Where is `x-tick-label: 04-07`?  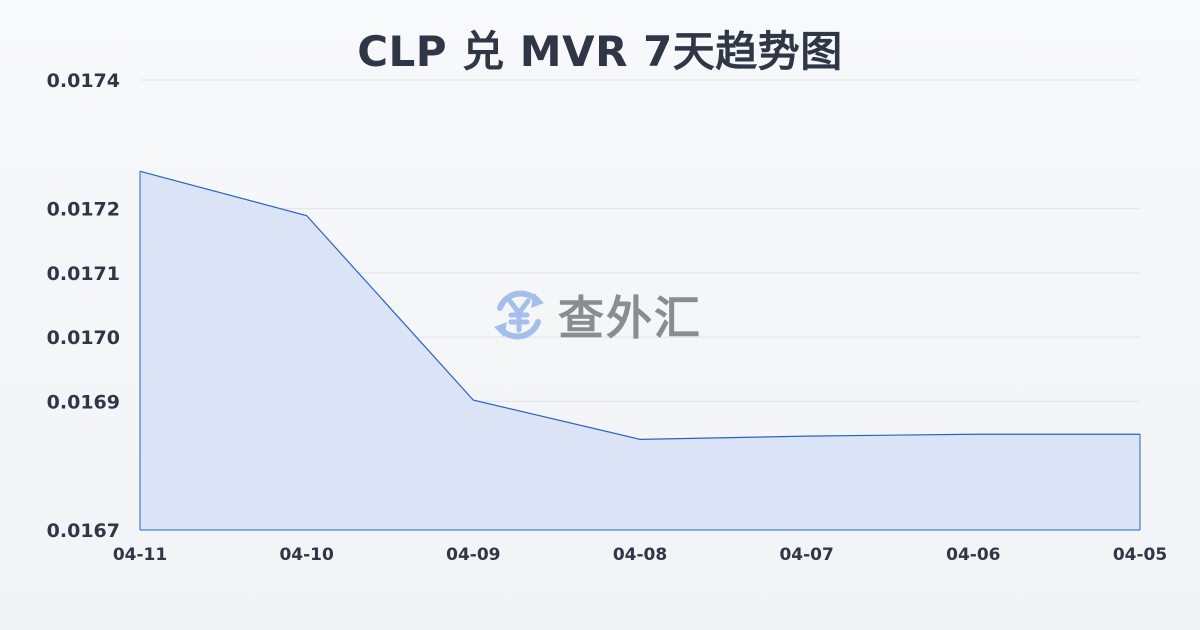 x-tick-label: 04-07 is located at coordinates (806, 555).